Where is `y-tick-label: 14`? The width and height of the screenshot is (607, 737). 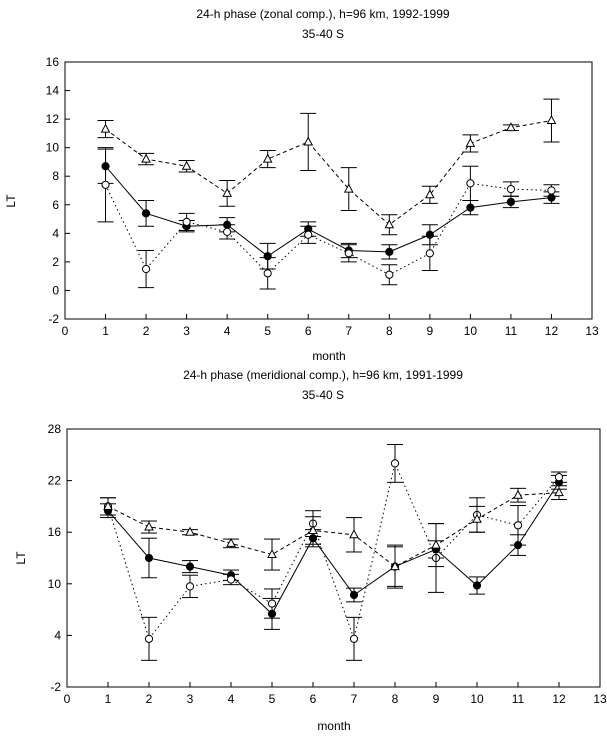 y-tick-label: 14 is located at coordinates (53, 91).